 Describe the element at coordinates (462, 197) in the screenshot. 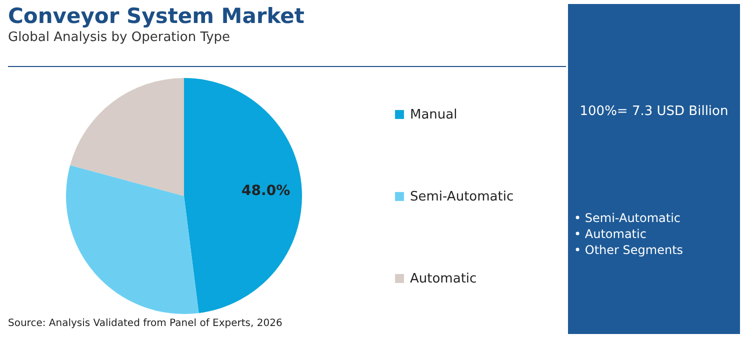

I see `legend-label: Semi-Automatic` at that location.